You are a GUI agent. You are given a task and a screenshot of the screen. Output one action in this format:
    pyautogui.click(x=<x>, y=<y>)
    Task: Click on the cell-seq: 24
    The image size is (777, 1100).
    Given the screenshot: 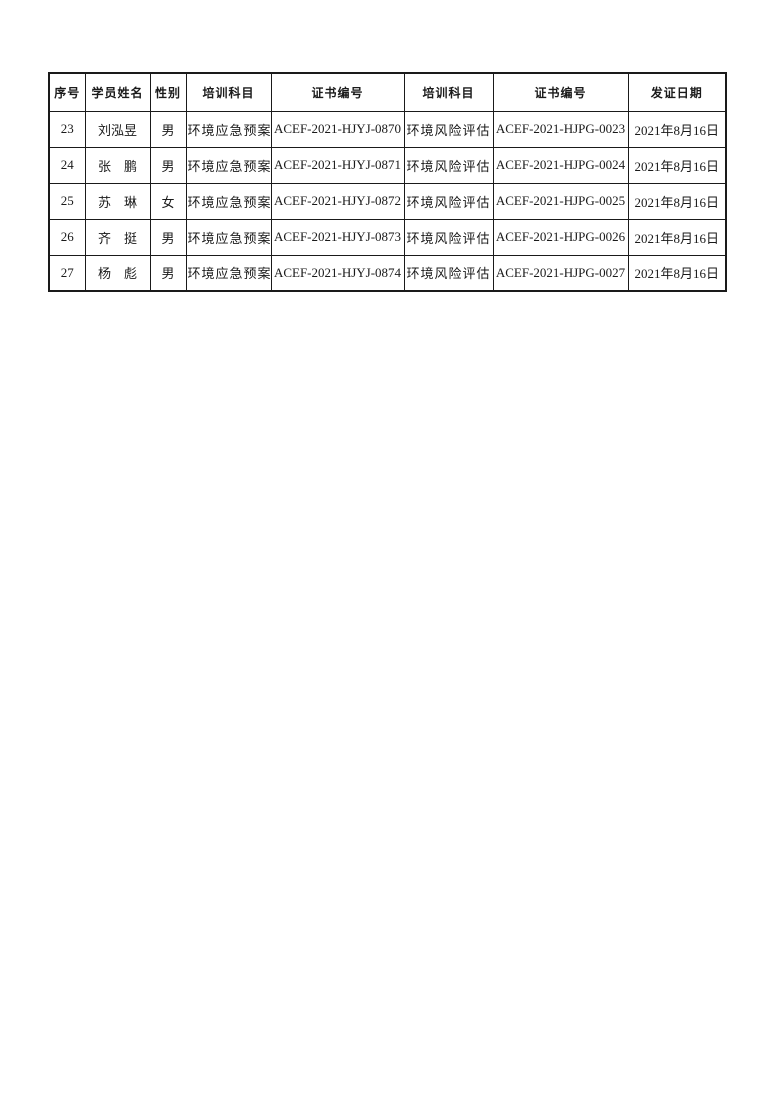 What is the action you would take?
    pyautogui.click(x=67, y=165)
    